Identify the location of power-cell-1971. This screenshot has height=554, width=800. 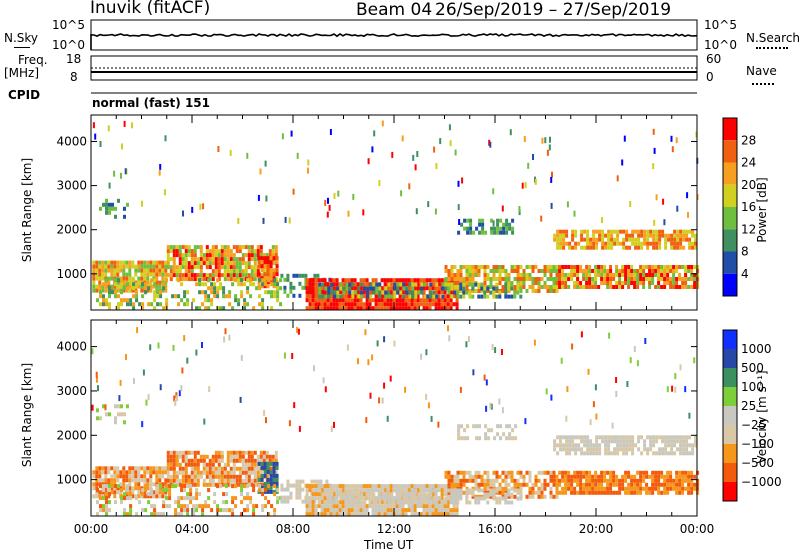
(512, 288).